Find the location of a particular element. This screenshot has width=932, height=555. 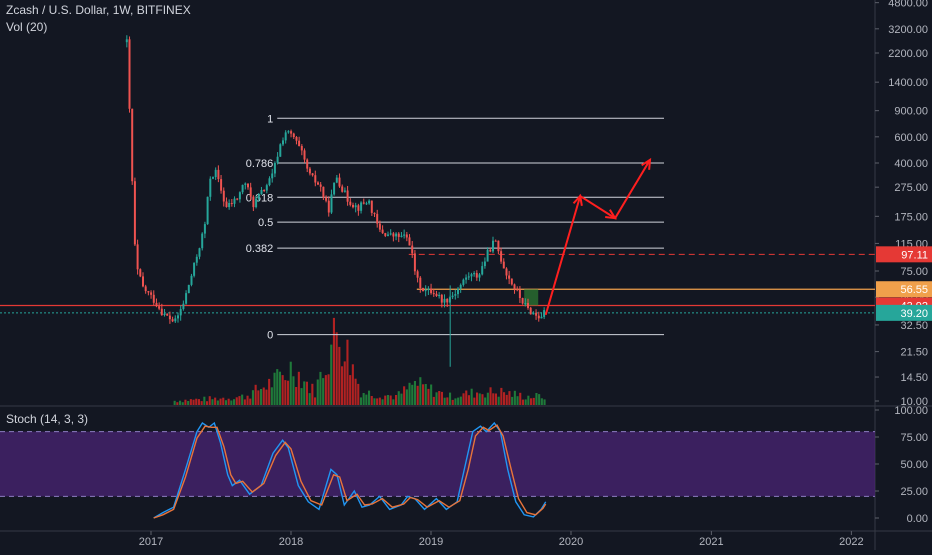

time-axis-label: 2020 is located at coordinates (571, 542).